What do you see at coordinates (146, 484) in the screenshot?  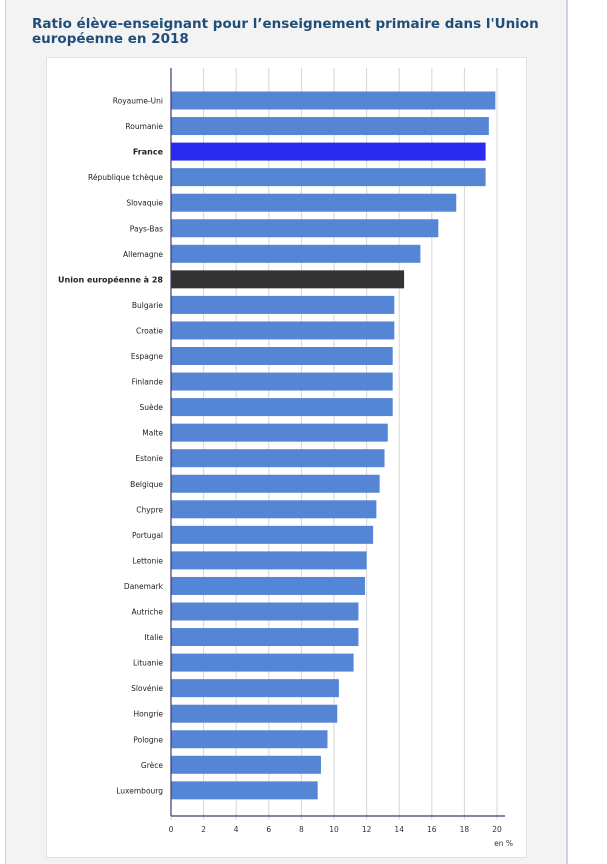 I see `category-label: Belgique` at bounding box center [146, 484].